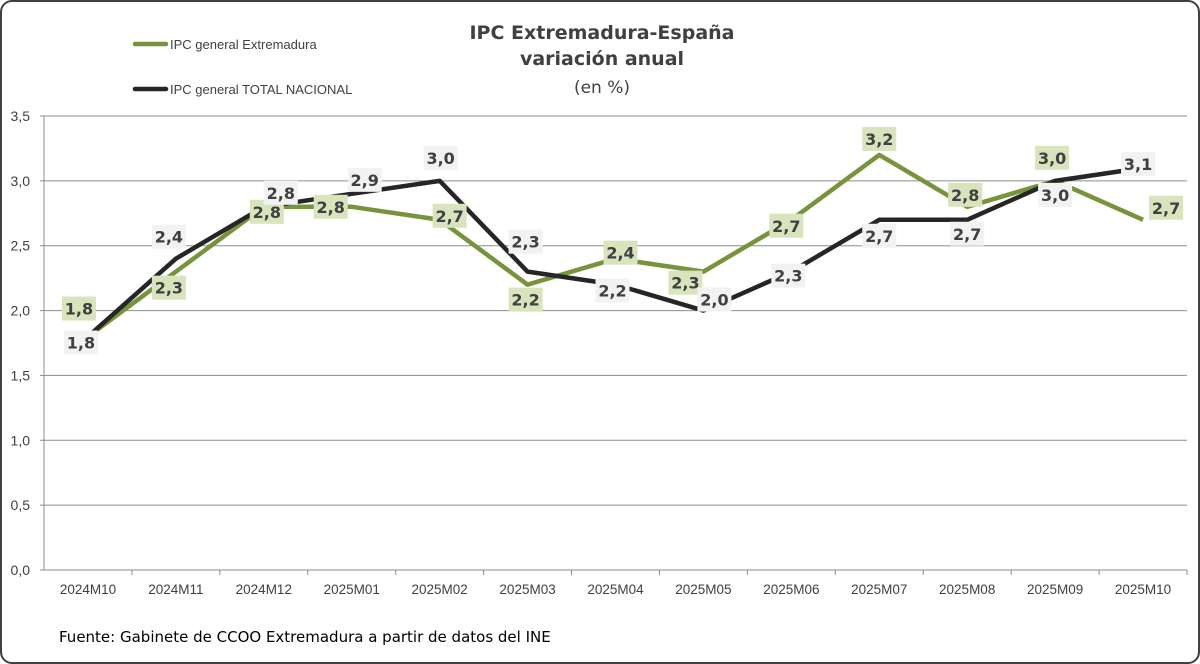 The height and width of the screenshot is (664, 1200). Describe the element at coordinates (21, 440) in the screenshot. I see `y-tick-label: 1,0` at that location.